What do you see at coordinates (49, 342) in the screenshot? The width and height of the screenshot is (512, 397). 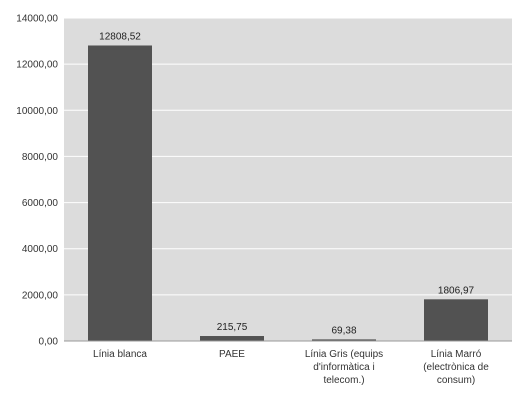 I see `y-tick-label: 0,00` at bounding box center [49, 342].